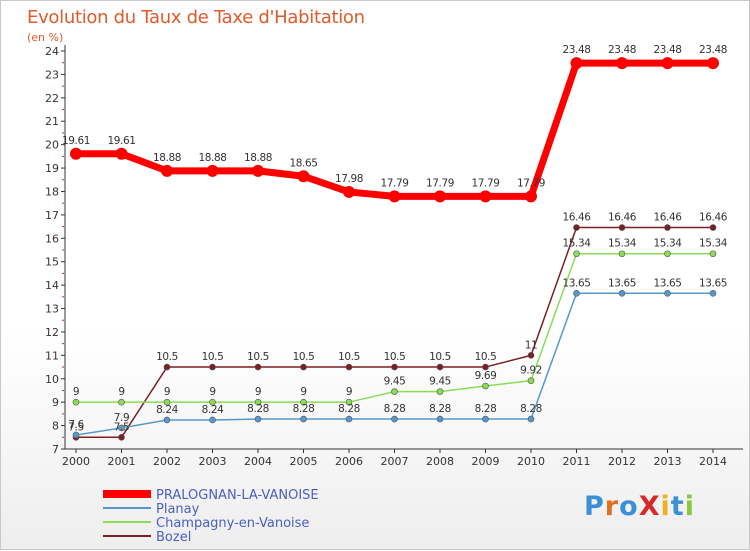 The height and width of the screenshot is (551, 750). Describe the element at coordinates (486, 376) in the screenshot. I see `data-label: 9.69` at that location.